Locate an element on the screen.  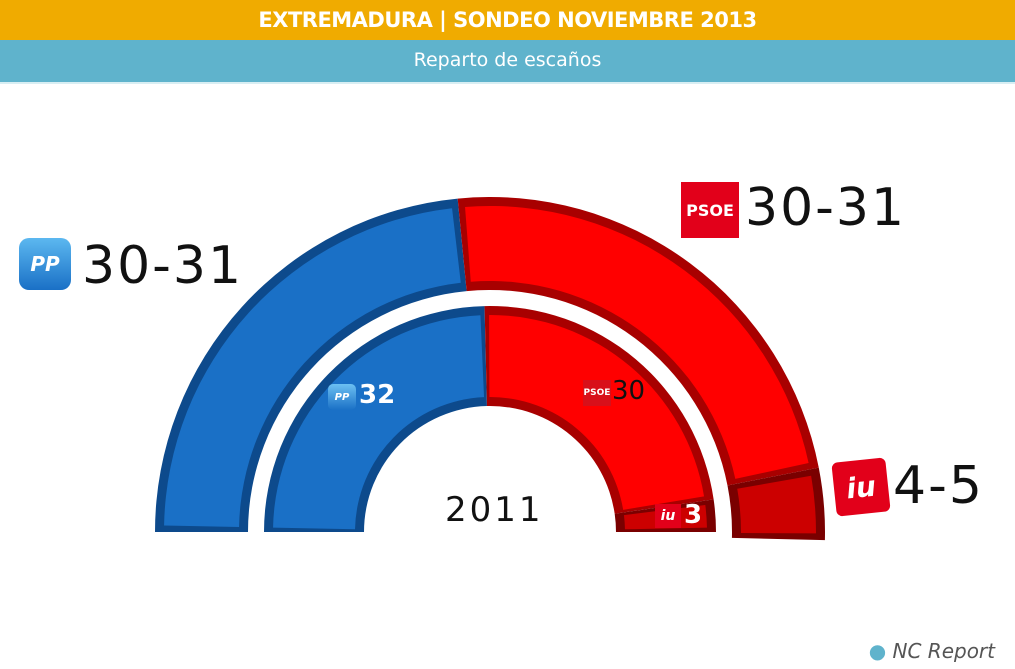
pp-logo-icon: PP is located at coordinates (45, 264).